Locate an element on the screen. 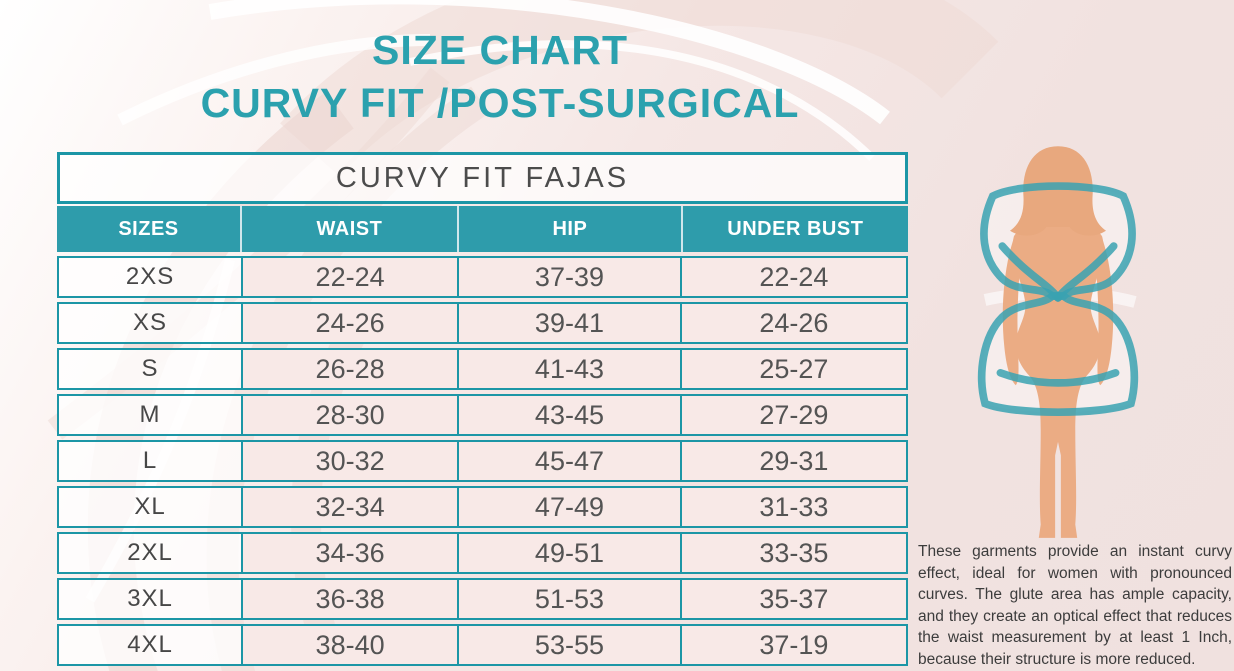  hip-curve-line is located at coordinates (1058, 377).